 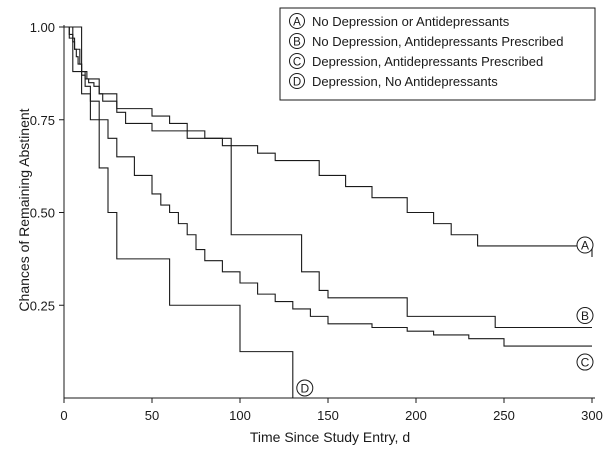 I want to click on y-axis-label: Chances of Remaining Abstinent, so click(x=24, y=209).